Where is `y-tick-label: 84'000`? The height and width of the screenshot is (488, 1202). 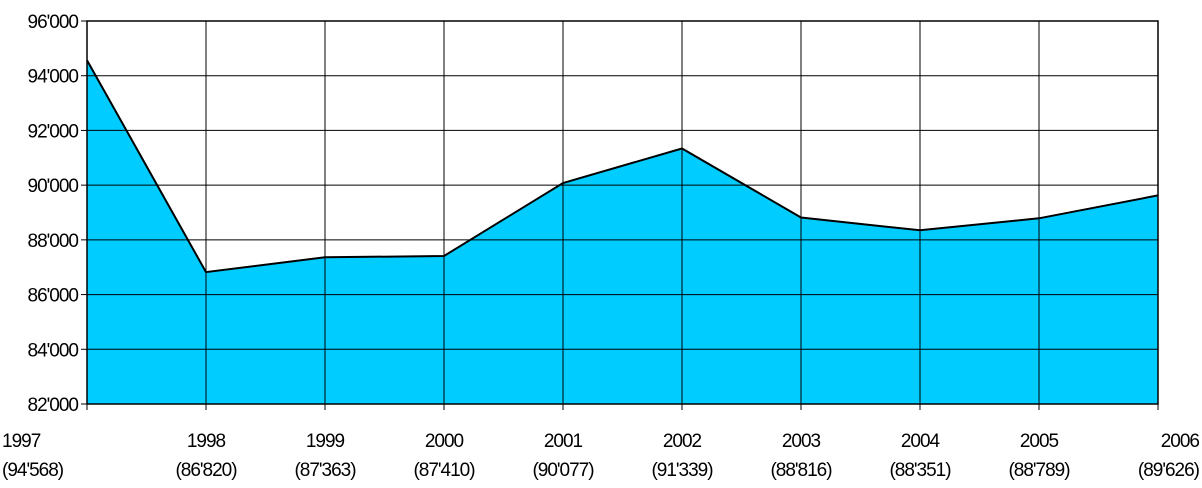 y-tick-label: 84'000 is located at coordinates (53, 350).